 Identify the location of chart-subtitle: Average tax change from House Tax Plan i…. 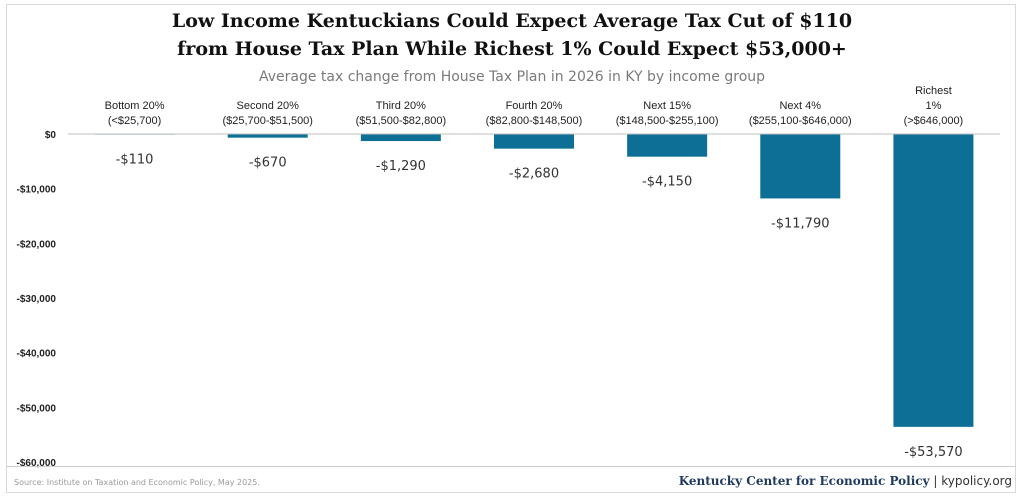
(512, 77).